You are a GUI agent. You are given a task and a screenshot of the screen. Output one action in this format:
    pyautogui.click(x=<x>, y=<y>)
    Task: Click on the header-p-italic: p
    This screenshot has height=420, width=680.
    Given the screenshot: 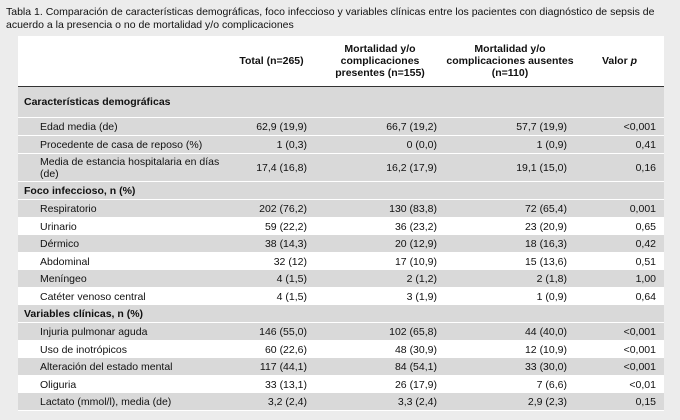 What is the action you would take?
    pyautogui.click(x=634, y=61)
    